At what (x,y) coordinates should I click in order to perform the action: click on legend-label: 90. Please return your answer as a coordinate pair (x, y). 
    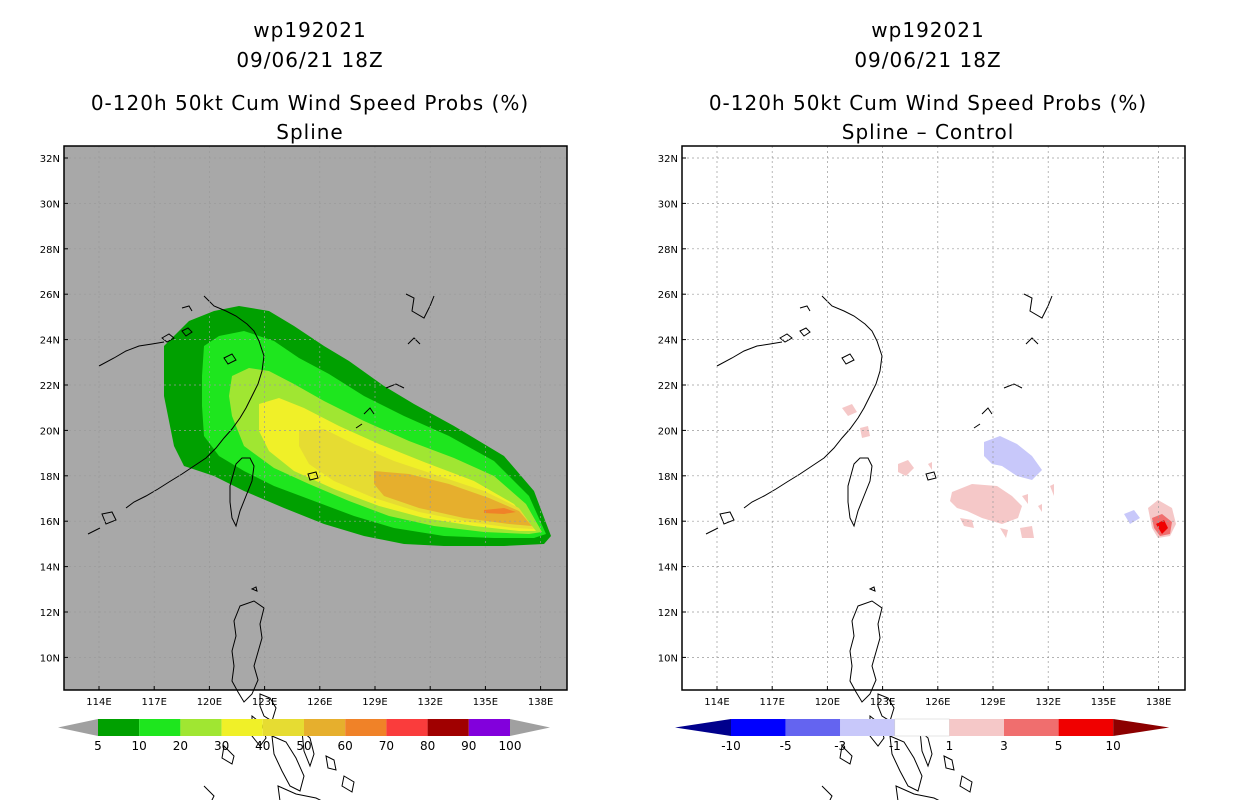
    Looking at the image, I should click on (468, 746).